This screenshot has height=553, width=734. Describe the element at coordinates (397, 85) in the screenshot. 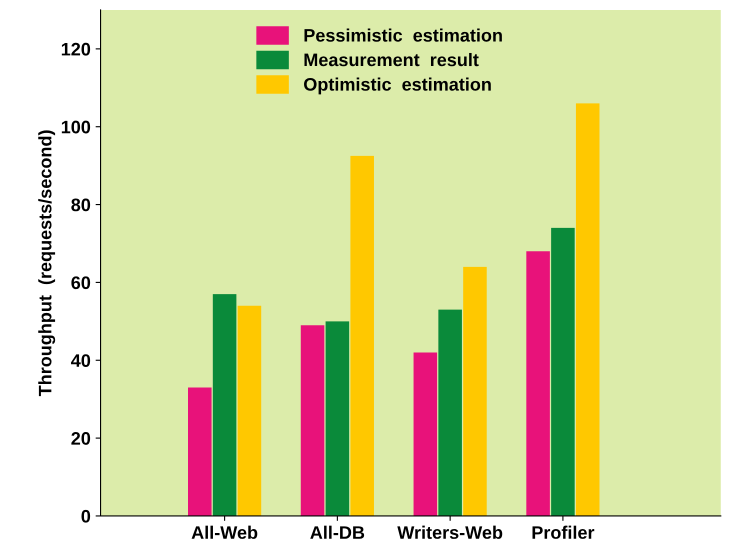

I see `legend-label: Optimistic estimation` at that location.